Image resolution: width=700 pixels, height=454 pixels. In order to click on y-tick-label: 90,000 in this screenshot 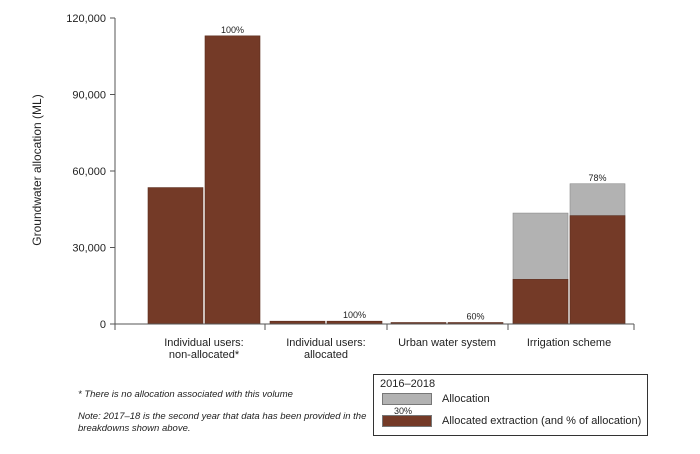, I will do `click(89, 96)`.